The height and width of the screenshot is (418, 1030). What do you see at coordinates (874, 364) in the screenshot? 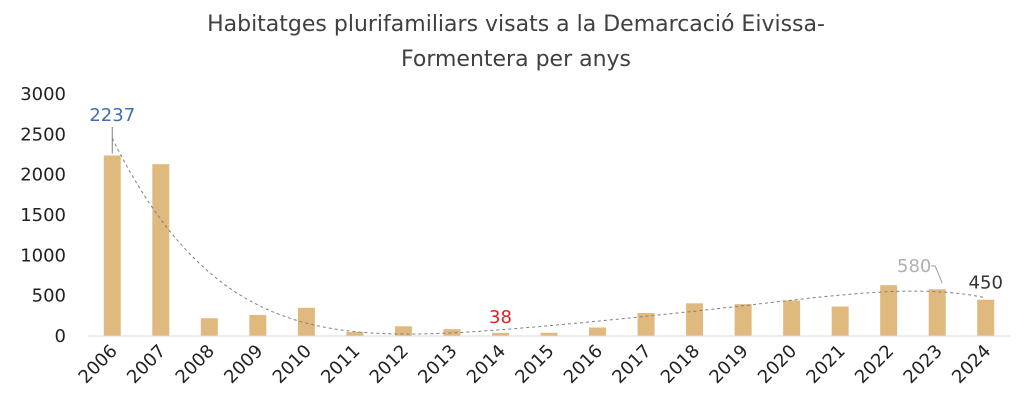
I see `x-tick-label: 2022` at bounding box center [874, 364].